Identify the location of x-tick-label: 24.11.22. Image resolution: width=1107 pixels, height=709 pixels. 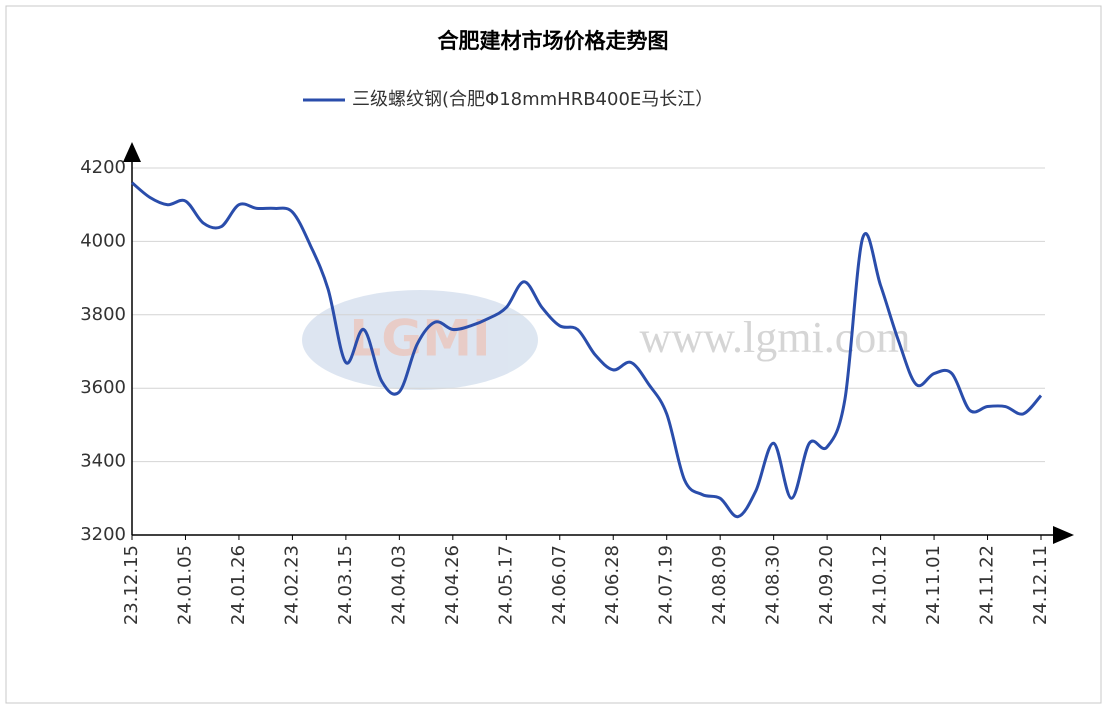
(987, 585).